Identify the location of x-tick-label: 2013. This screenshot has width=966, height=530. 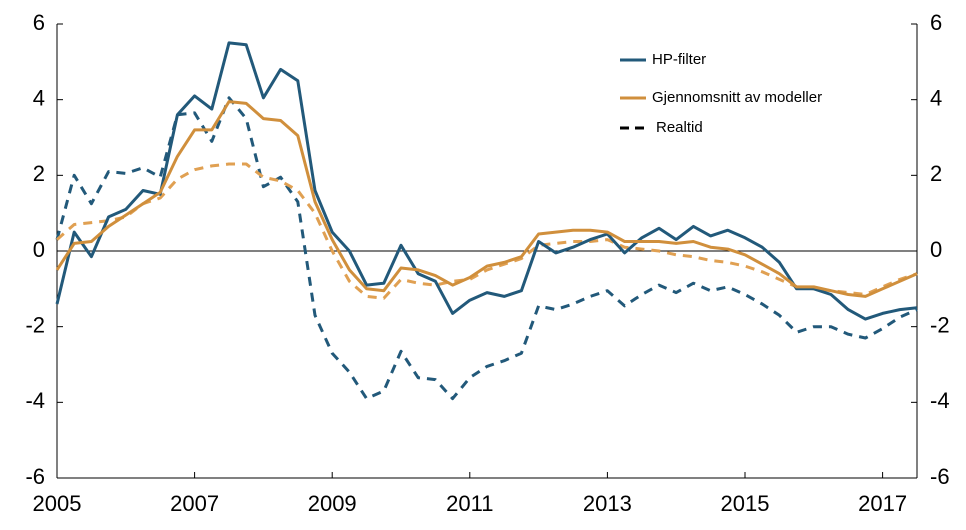
(607, 503).